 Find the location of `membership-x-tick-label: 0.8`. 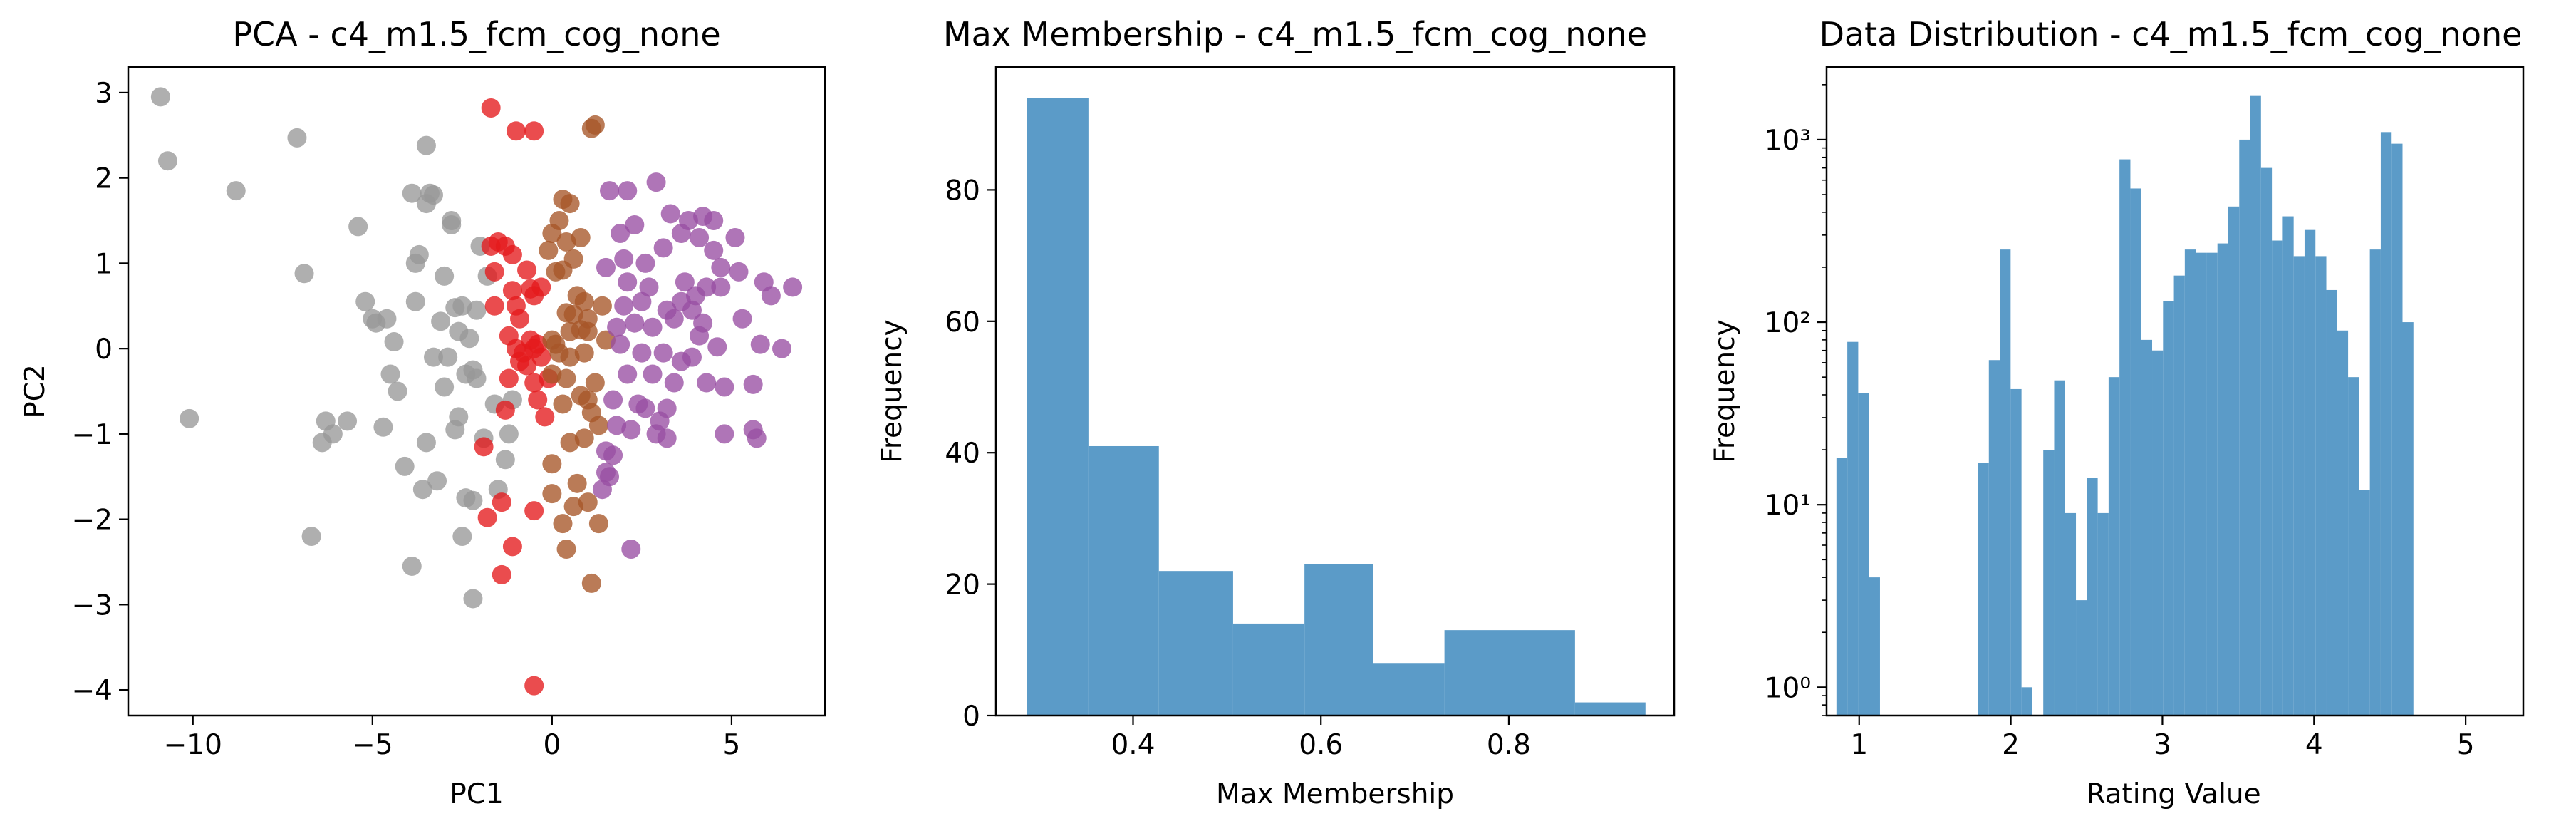

membership-x-tick-label: 0.8 is located at coordinates (1509, 745).